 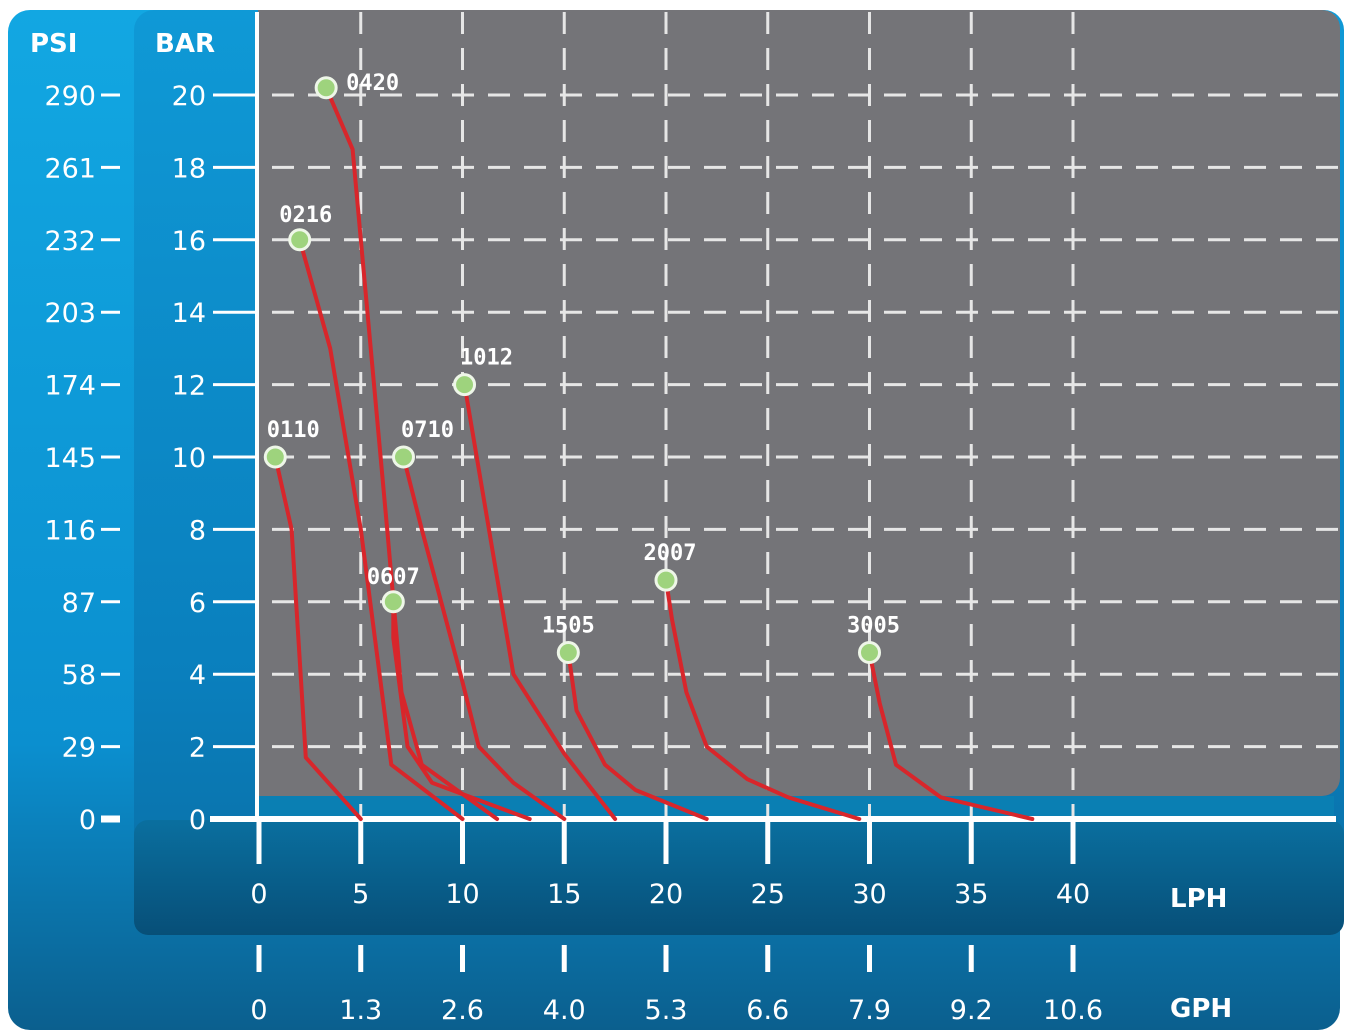 I want to click on psi-tick-label: 174, so click(x=70, y=386).